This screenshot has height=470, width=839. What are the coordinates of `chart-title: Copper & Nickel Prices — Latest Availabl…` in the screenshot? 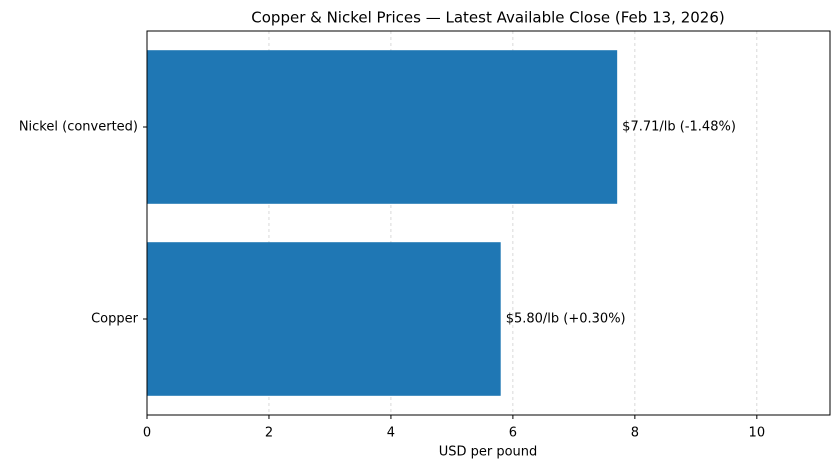 It's located at (487, 18).